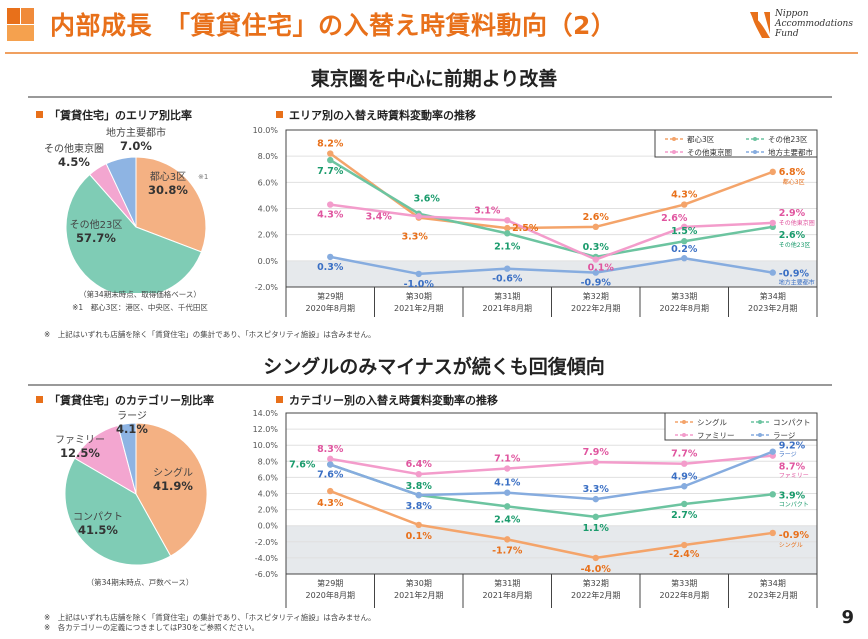  Describe the element at coordinates (507, 279) in the screenshot. I see `data-label: -0.6%` at that location.